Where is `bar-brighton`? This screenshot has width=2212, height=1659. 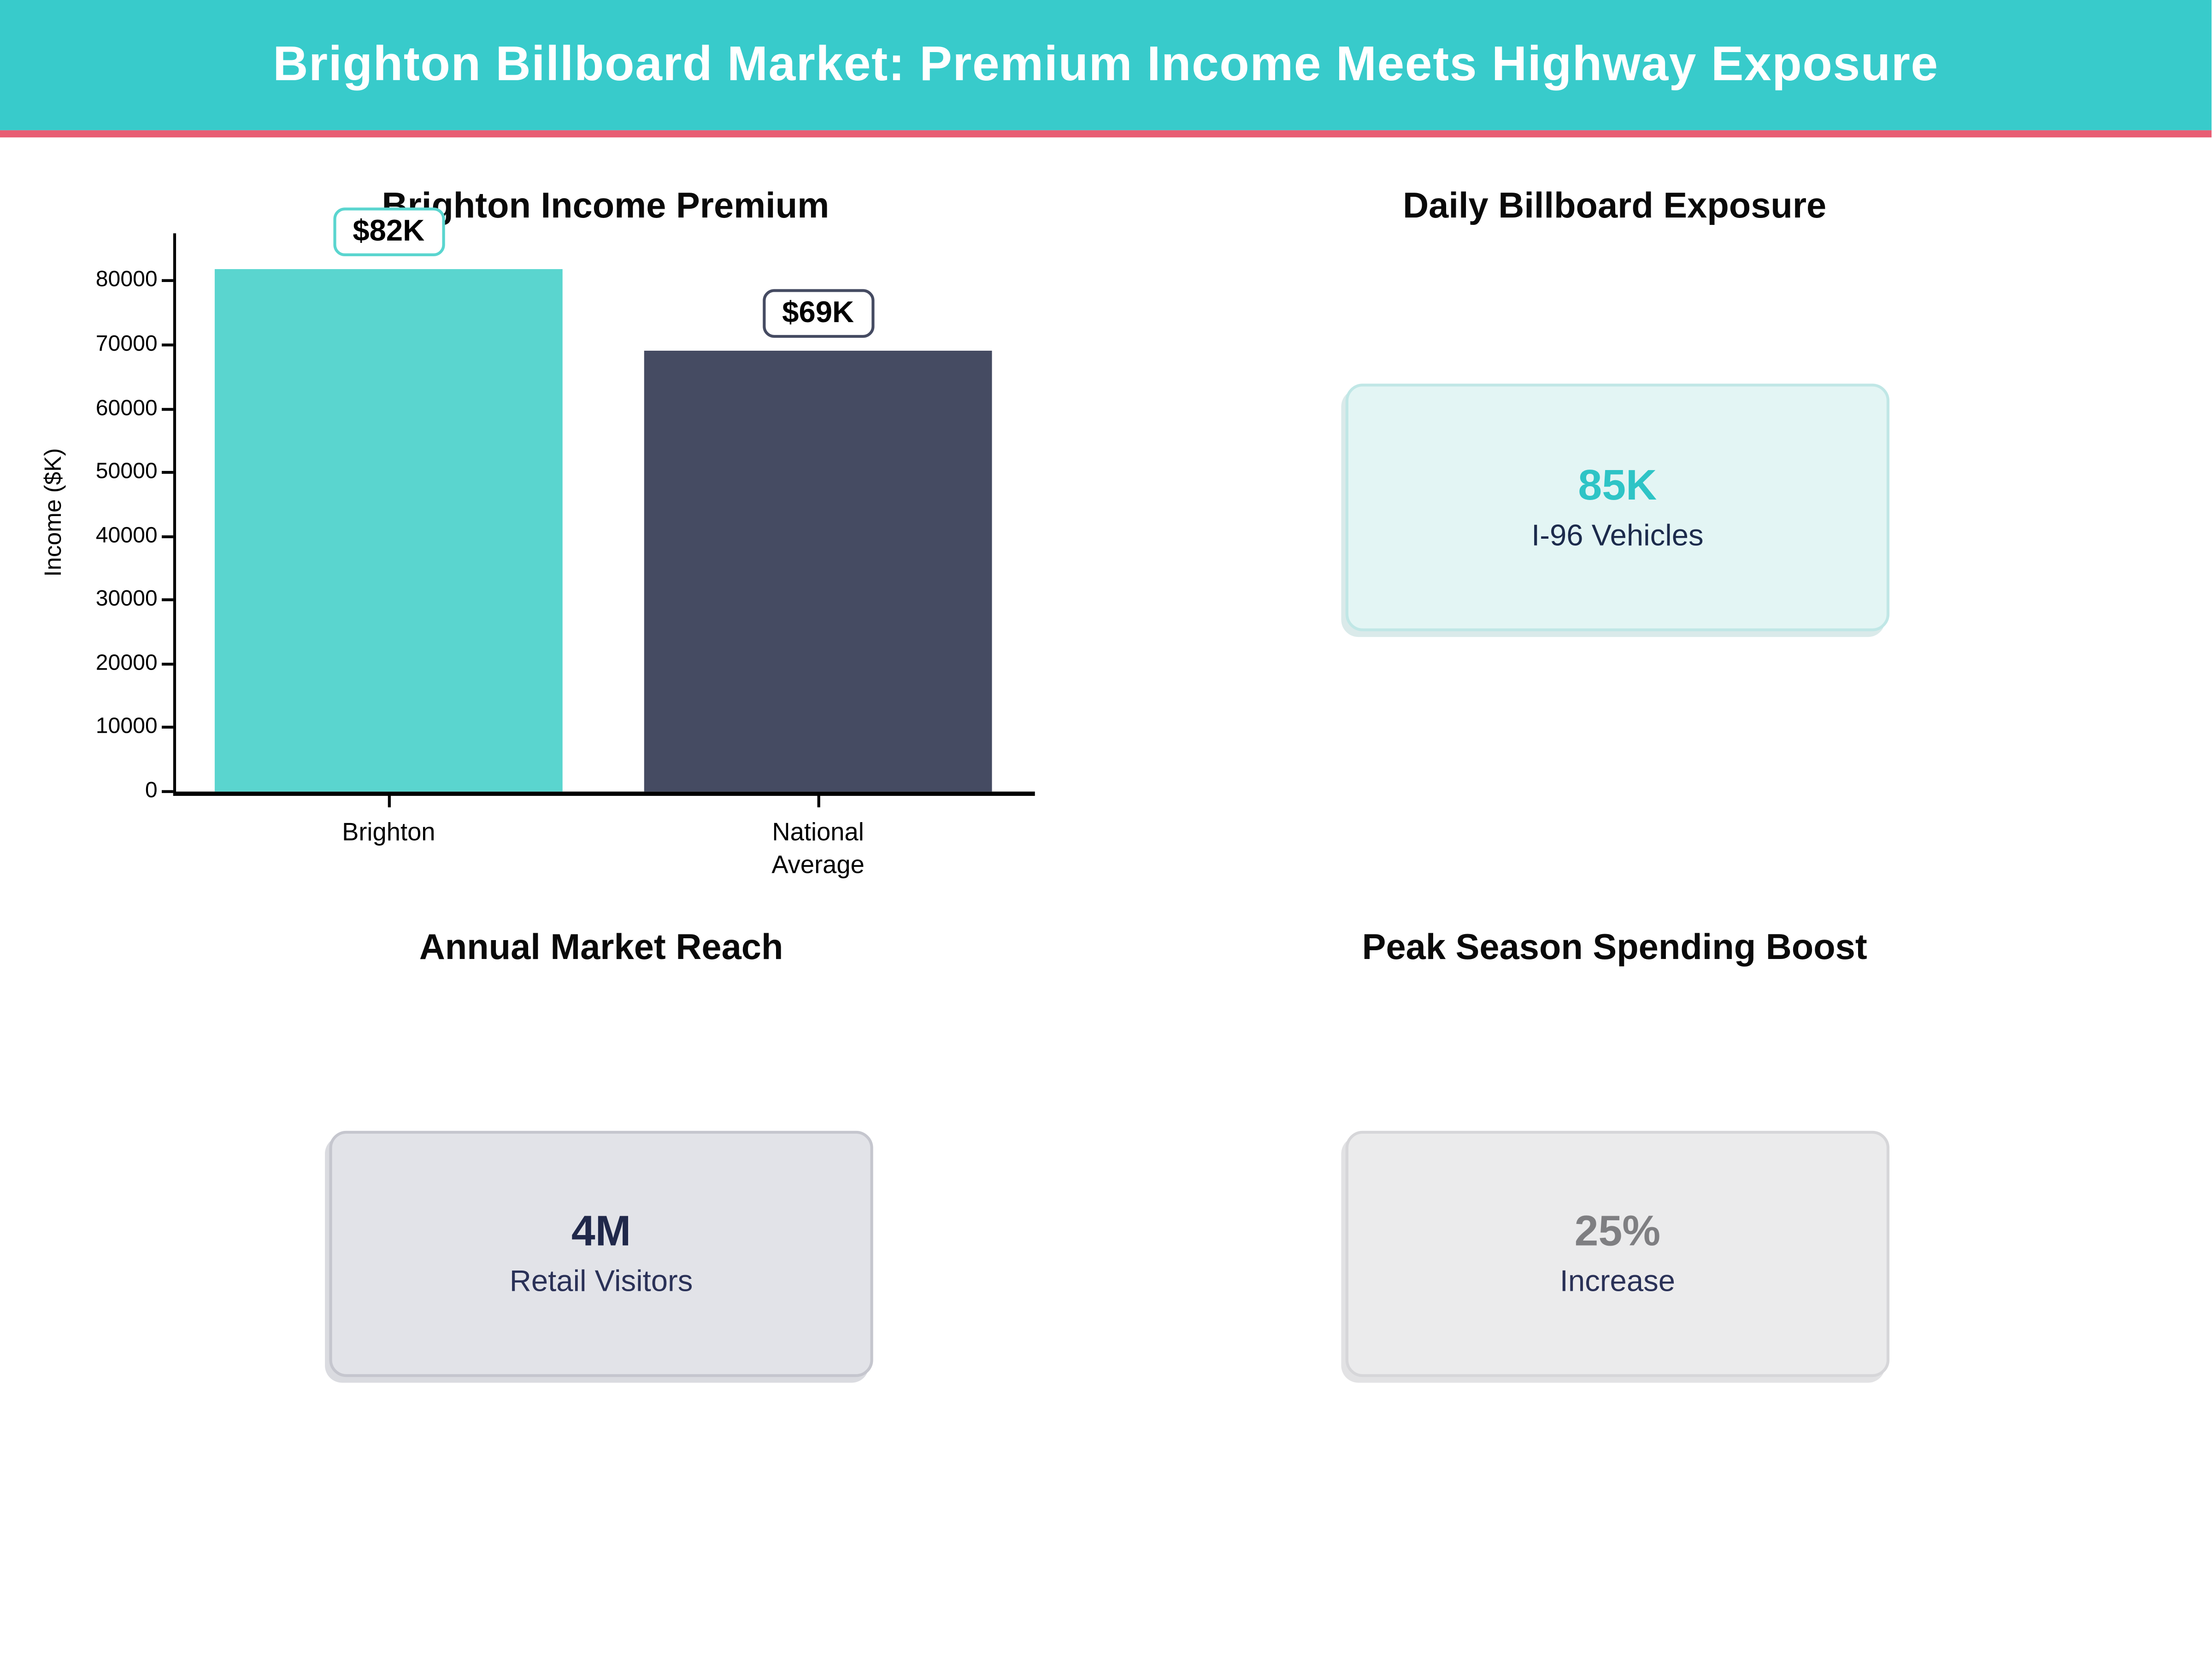
bar-brighton is located at coordinates (388, 530).